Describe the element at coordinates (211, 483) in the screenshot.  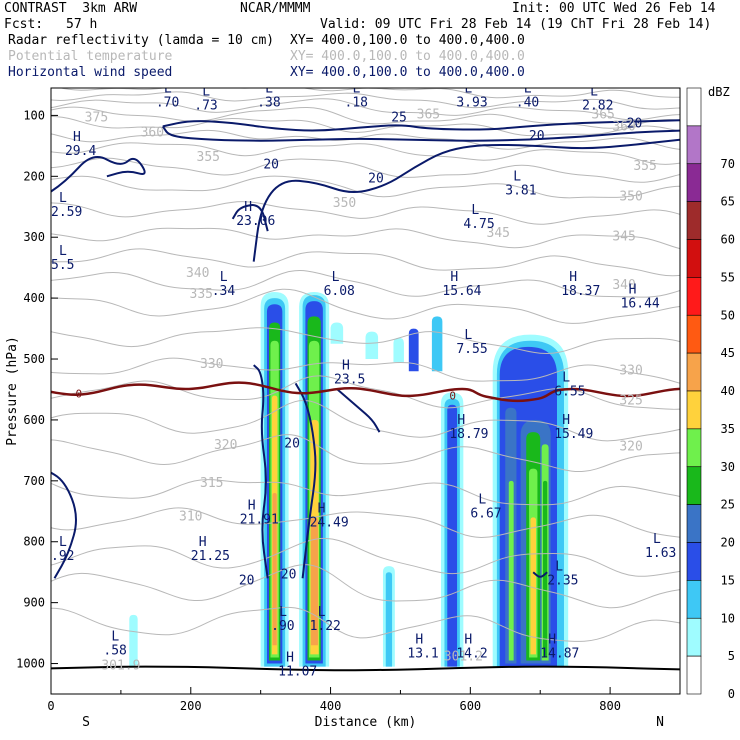
I see `theta-label: 315` at that location.